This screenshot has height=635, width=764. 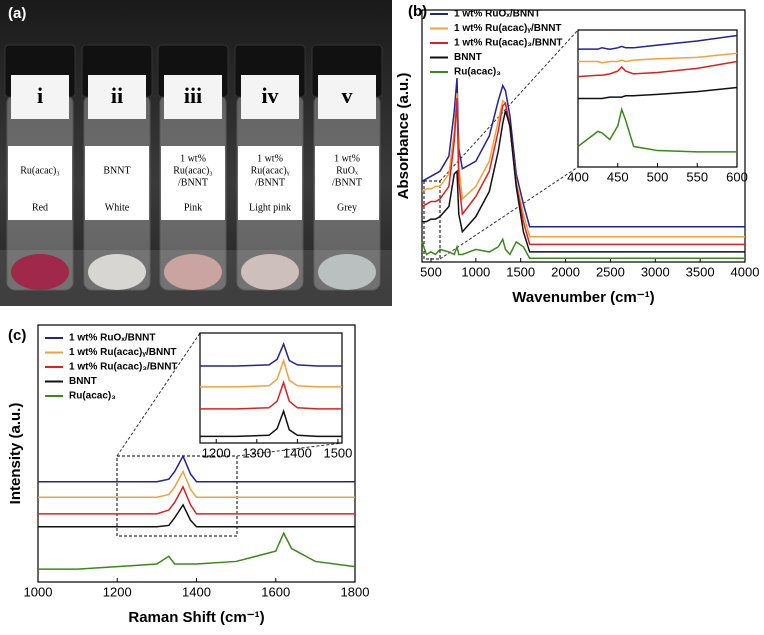 What do you see at coordinates (700, 271) in the screenshot?
I see `x-tick-label: 3500` at bounding box center [700, 271].